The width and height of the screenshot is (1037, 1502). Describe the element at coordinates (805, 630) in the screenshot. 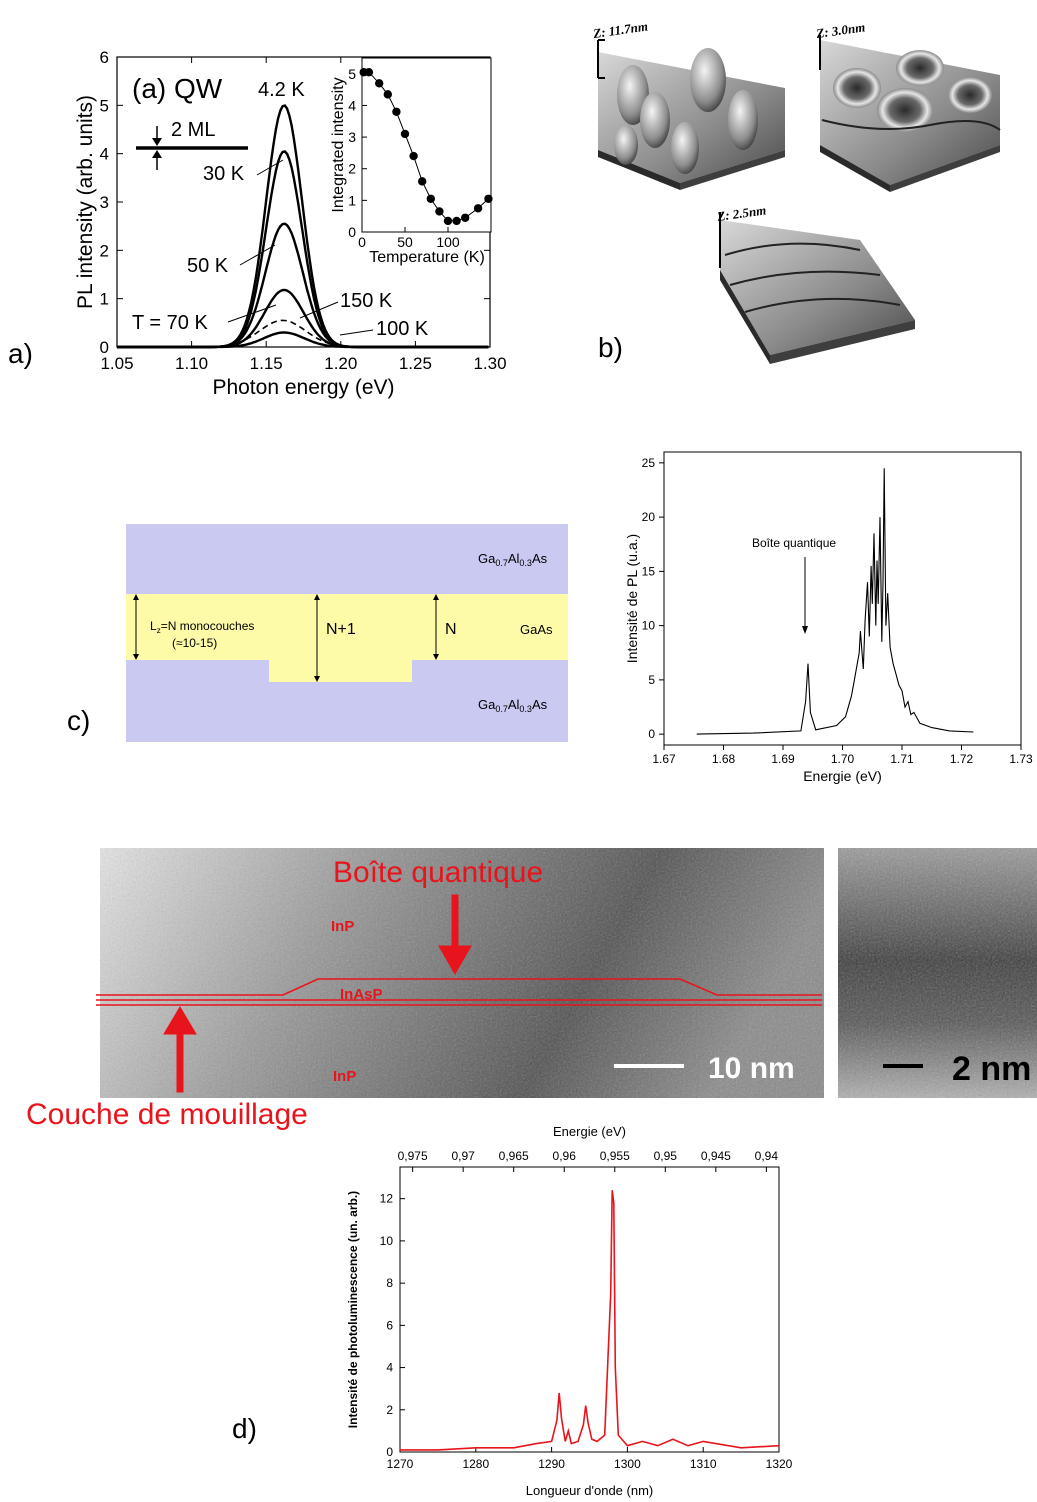

I see `fr-annotation-arrowhead` at that location.